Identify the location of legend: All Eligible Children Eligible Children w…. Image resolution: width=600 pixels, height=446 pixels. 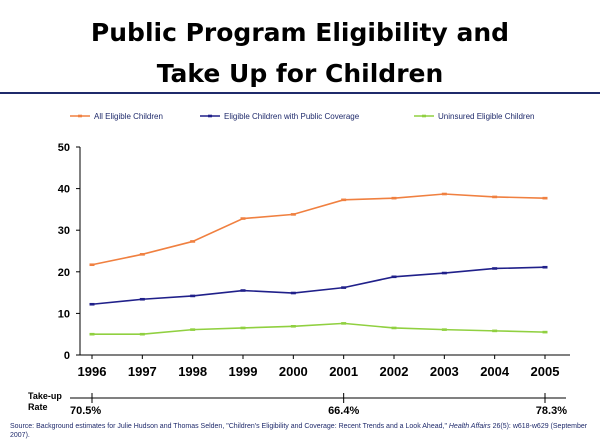
(302, 116).